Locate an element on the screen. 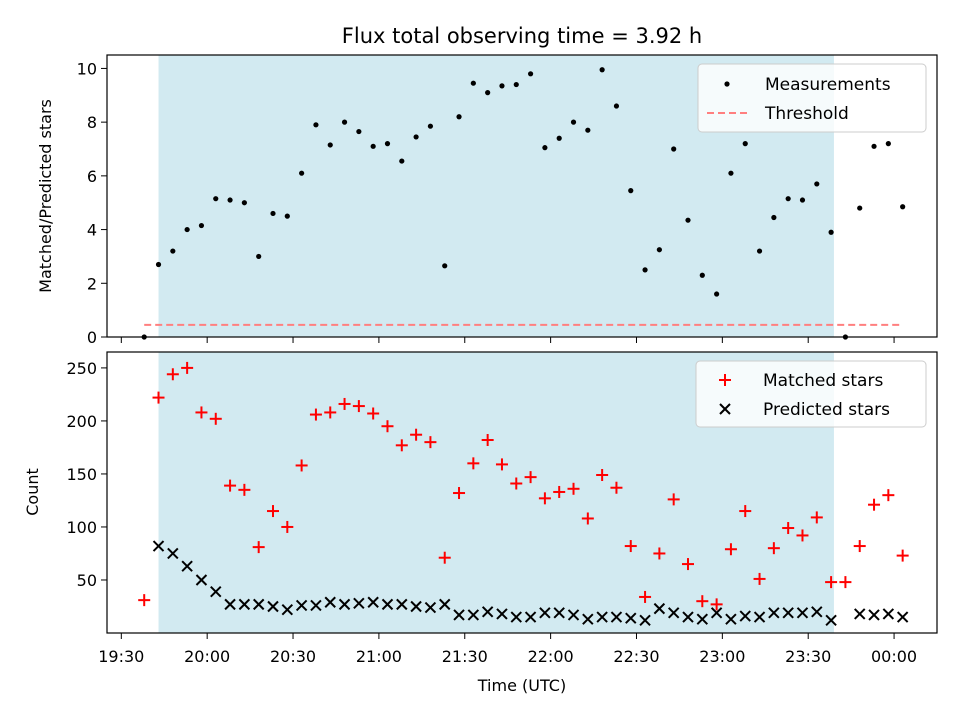  y-tick-label: 100 is located at coordinates (81, 527).